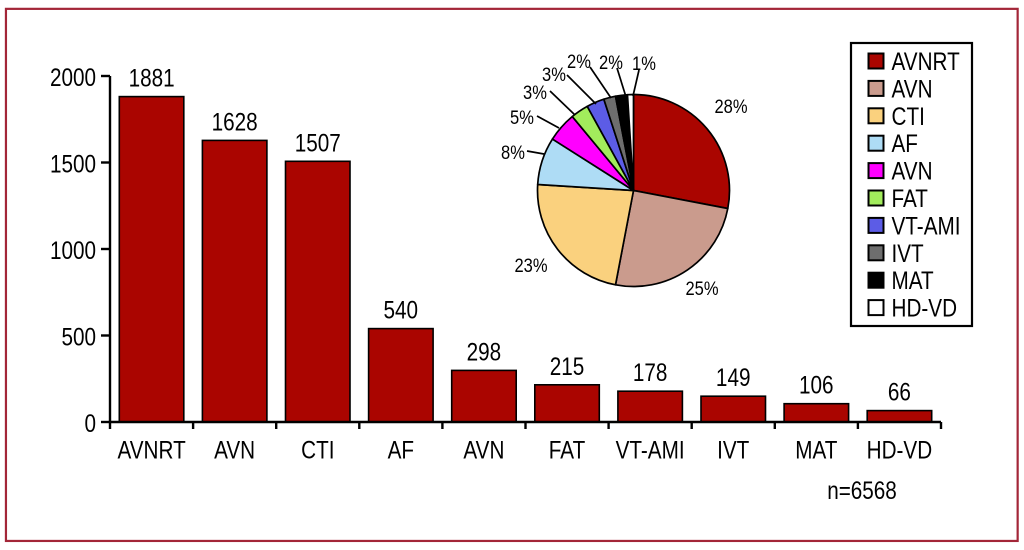 The width and height of the screenshot is (1024, 550). I want to click on svg-text: 1881, so click(152, 78).